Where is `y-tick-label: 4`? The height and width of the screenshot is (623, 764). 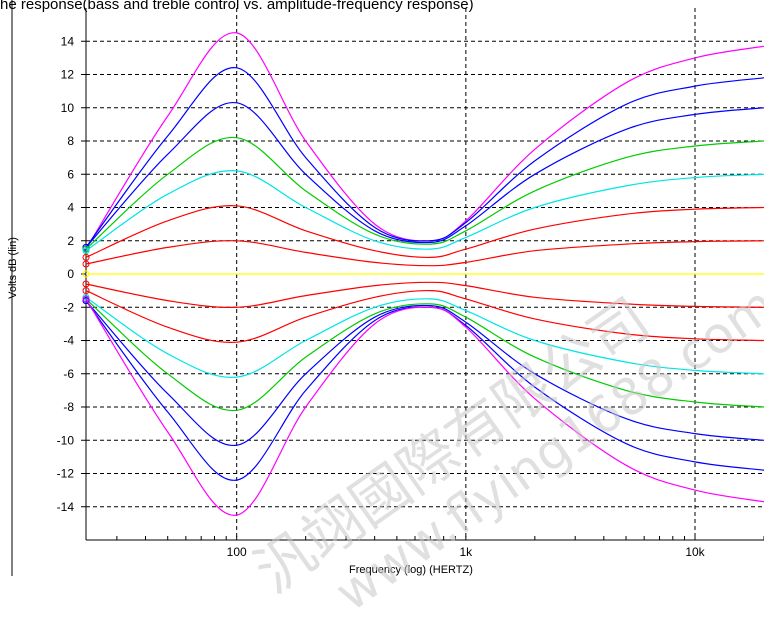 y-tick-label: 4 is located at coordinates (70, 208).